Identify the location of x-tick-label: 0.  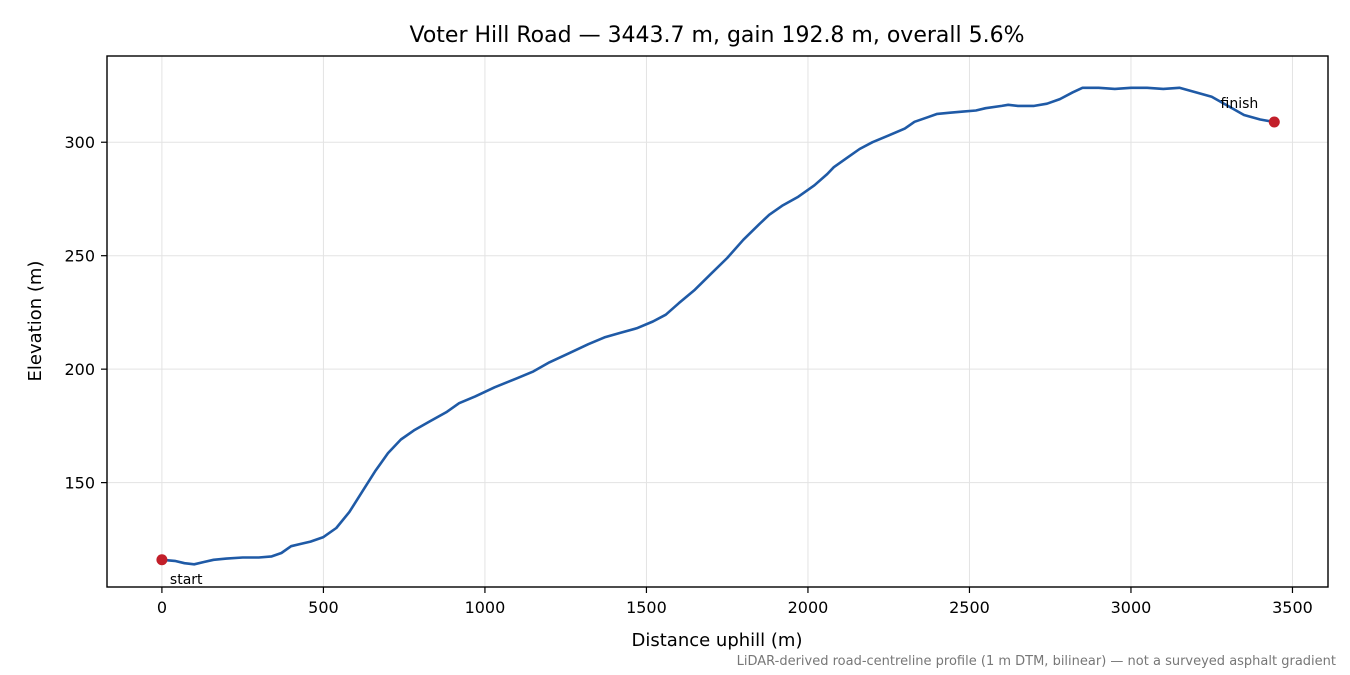
(162, 607).